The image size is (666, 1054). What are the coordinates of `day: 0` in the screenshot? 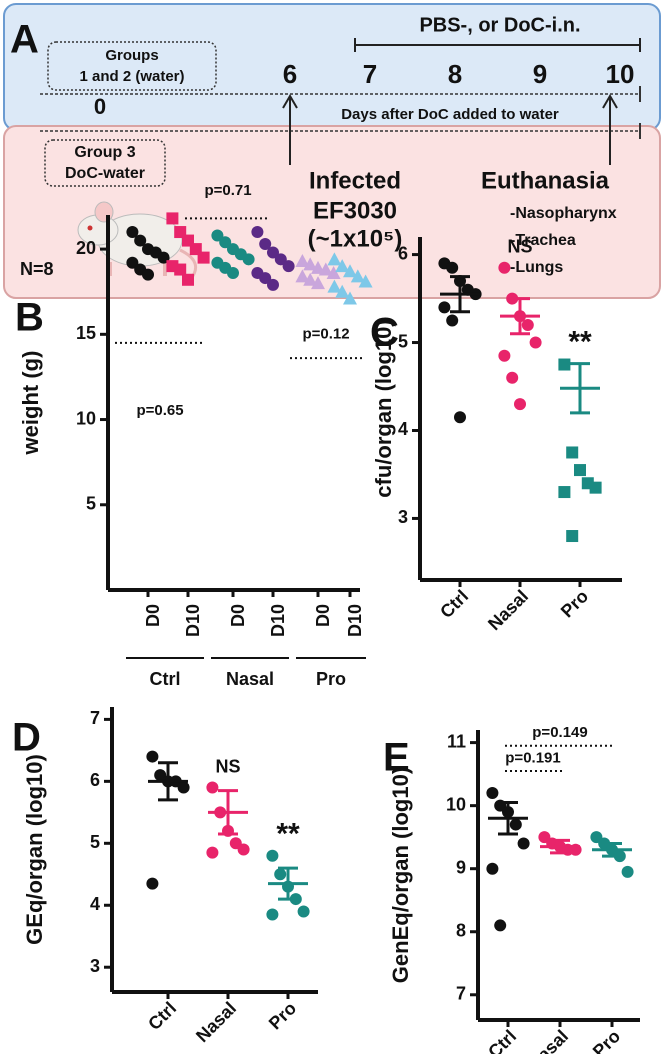 It's located at (100, 106).